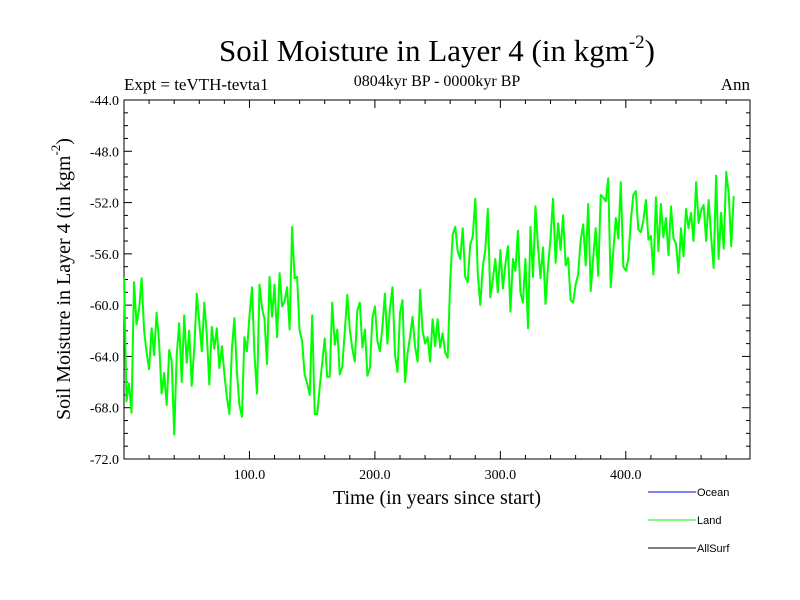 The width and height of the screenshot is (800, 600). Describe the element at coordinates (55, 150) in the screenshot. I see `y-axis-label-superscript: -2` at that location.